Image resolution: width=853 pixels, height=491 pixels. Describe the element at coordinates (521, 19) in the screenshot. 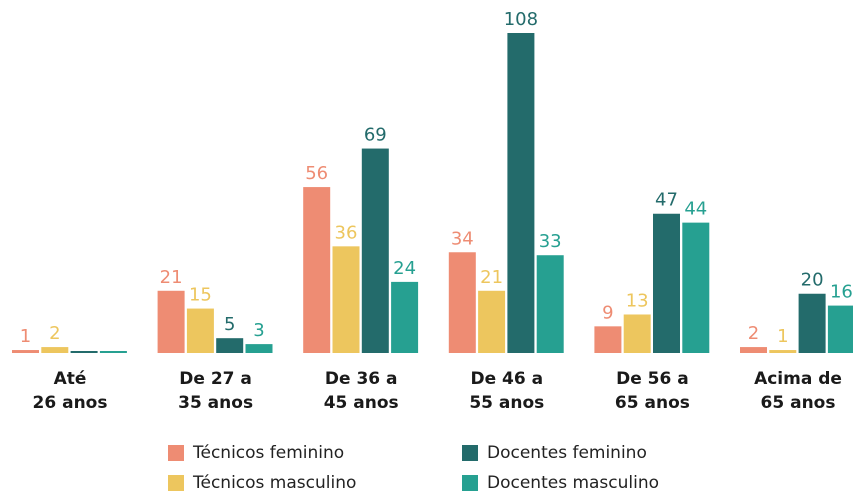

I see `data-label: 108` at that location.